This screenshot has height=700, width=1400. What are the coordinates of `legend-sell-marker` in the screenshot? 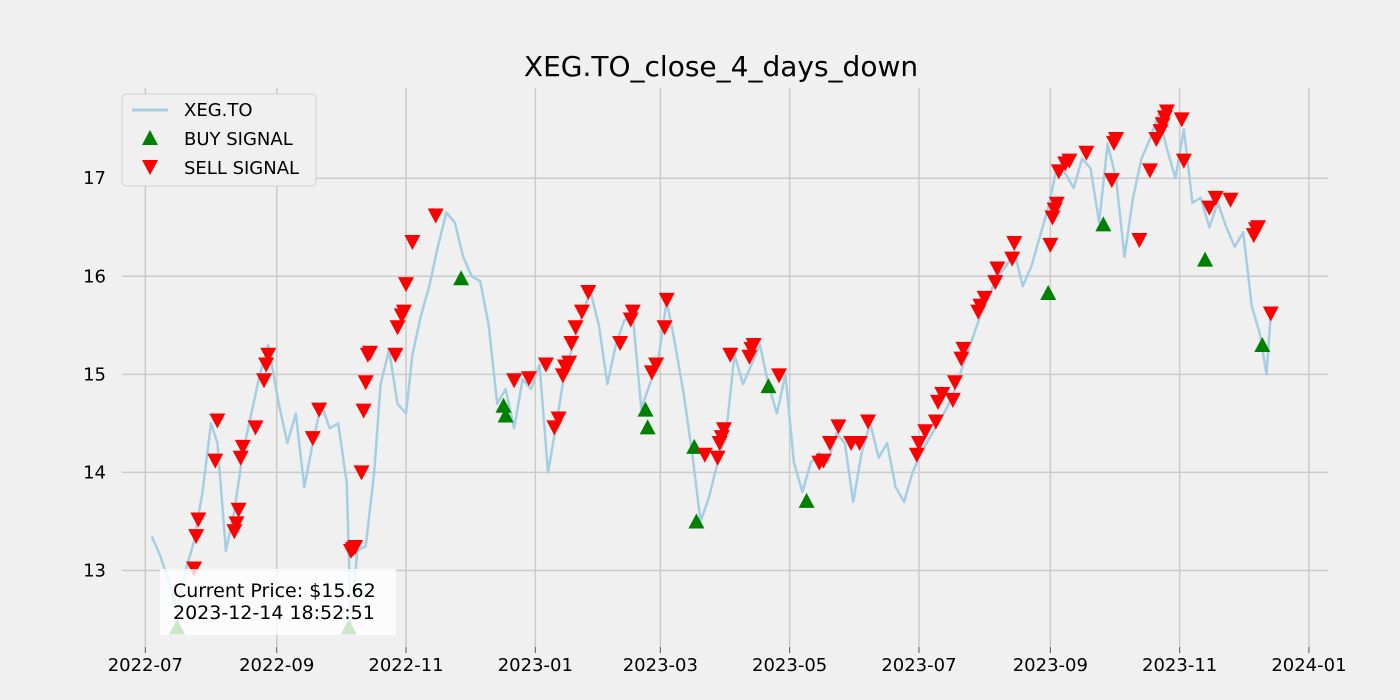 It's located at (150, 167).